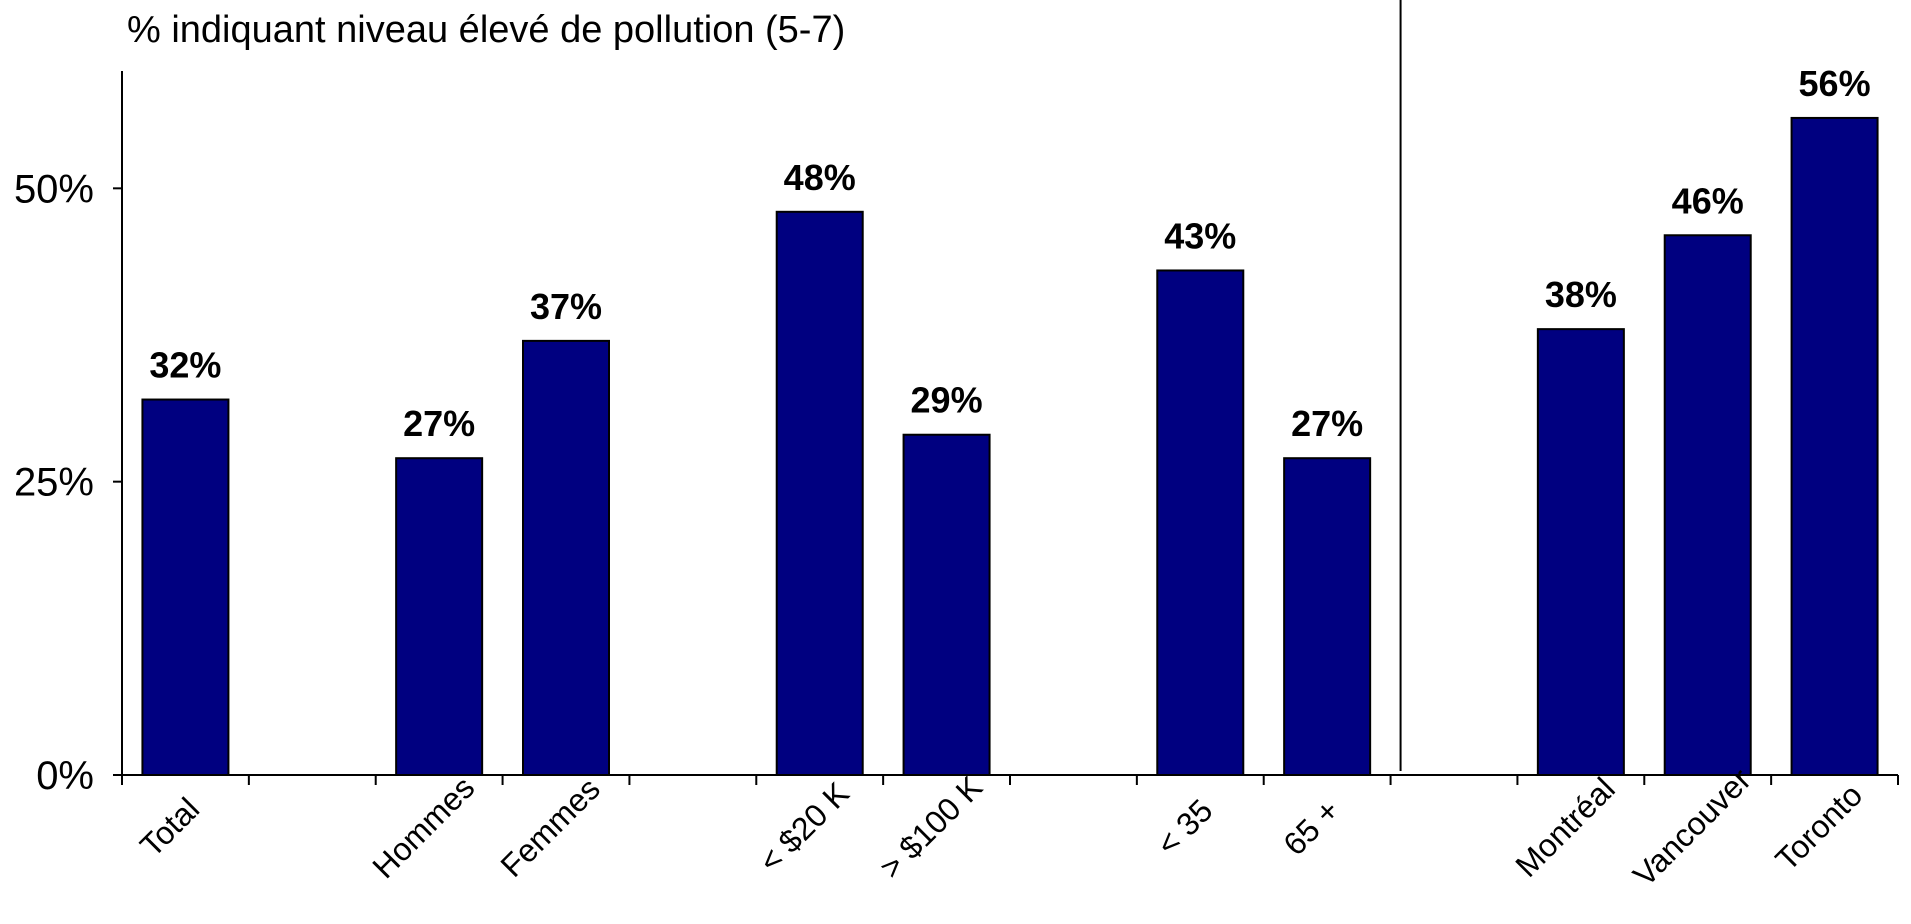  Describe the element at coordinates (54, 189) in the screenshot. I see `y-tick-label: 50%` at that location.